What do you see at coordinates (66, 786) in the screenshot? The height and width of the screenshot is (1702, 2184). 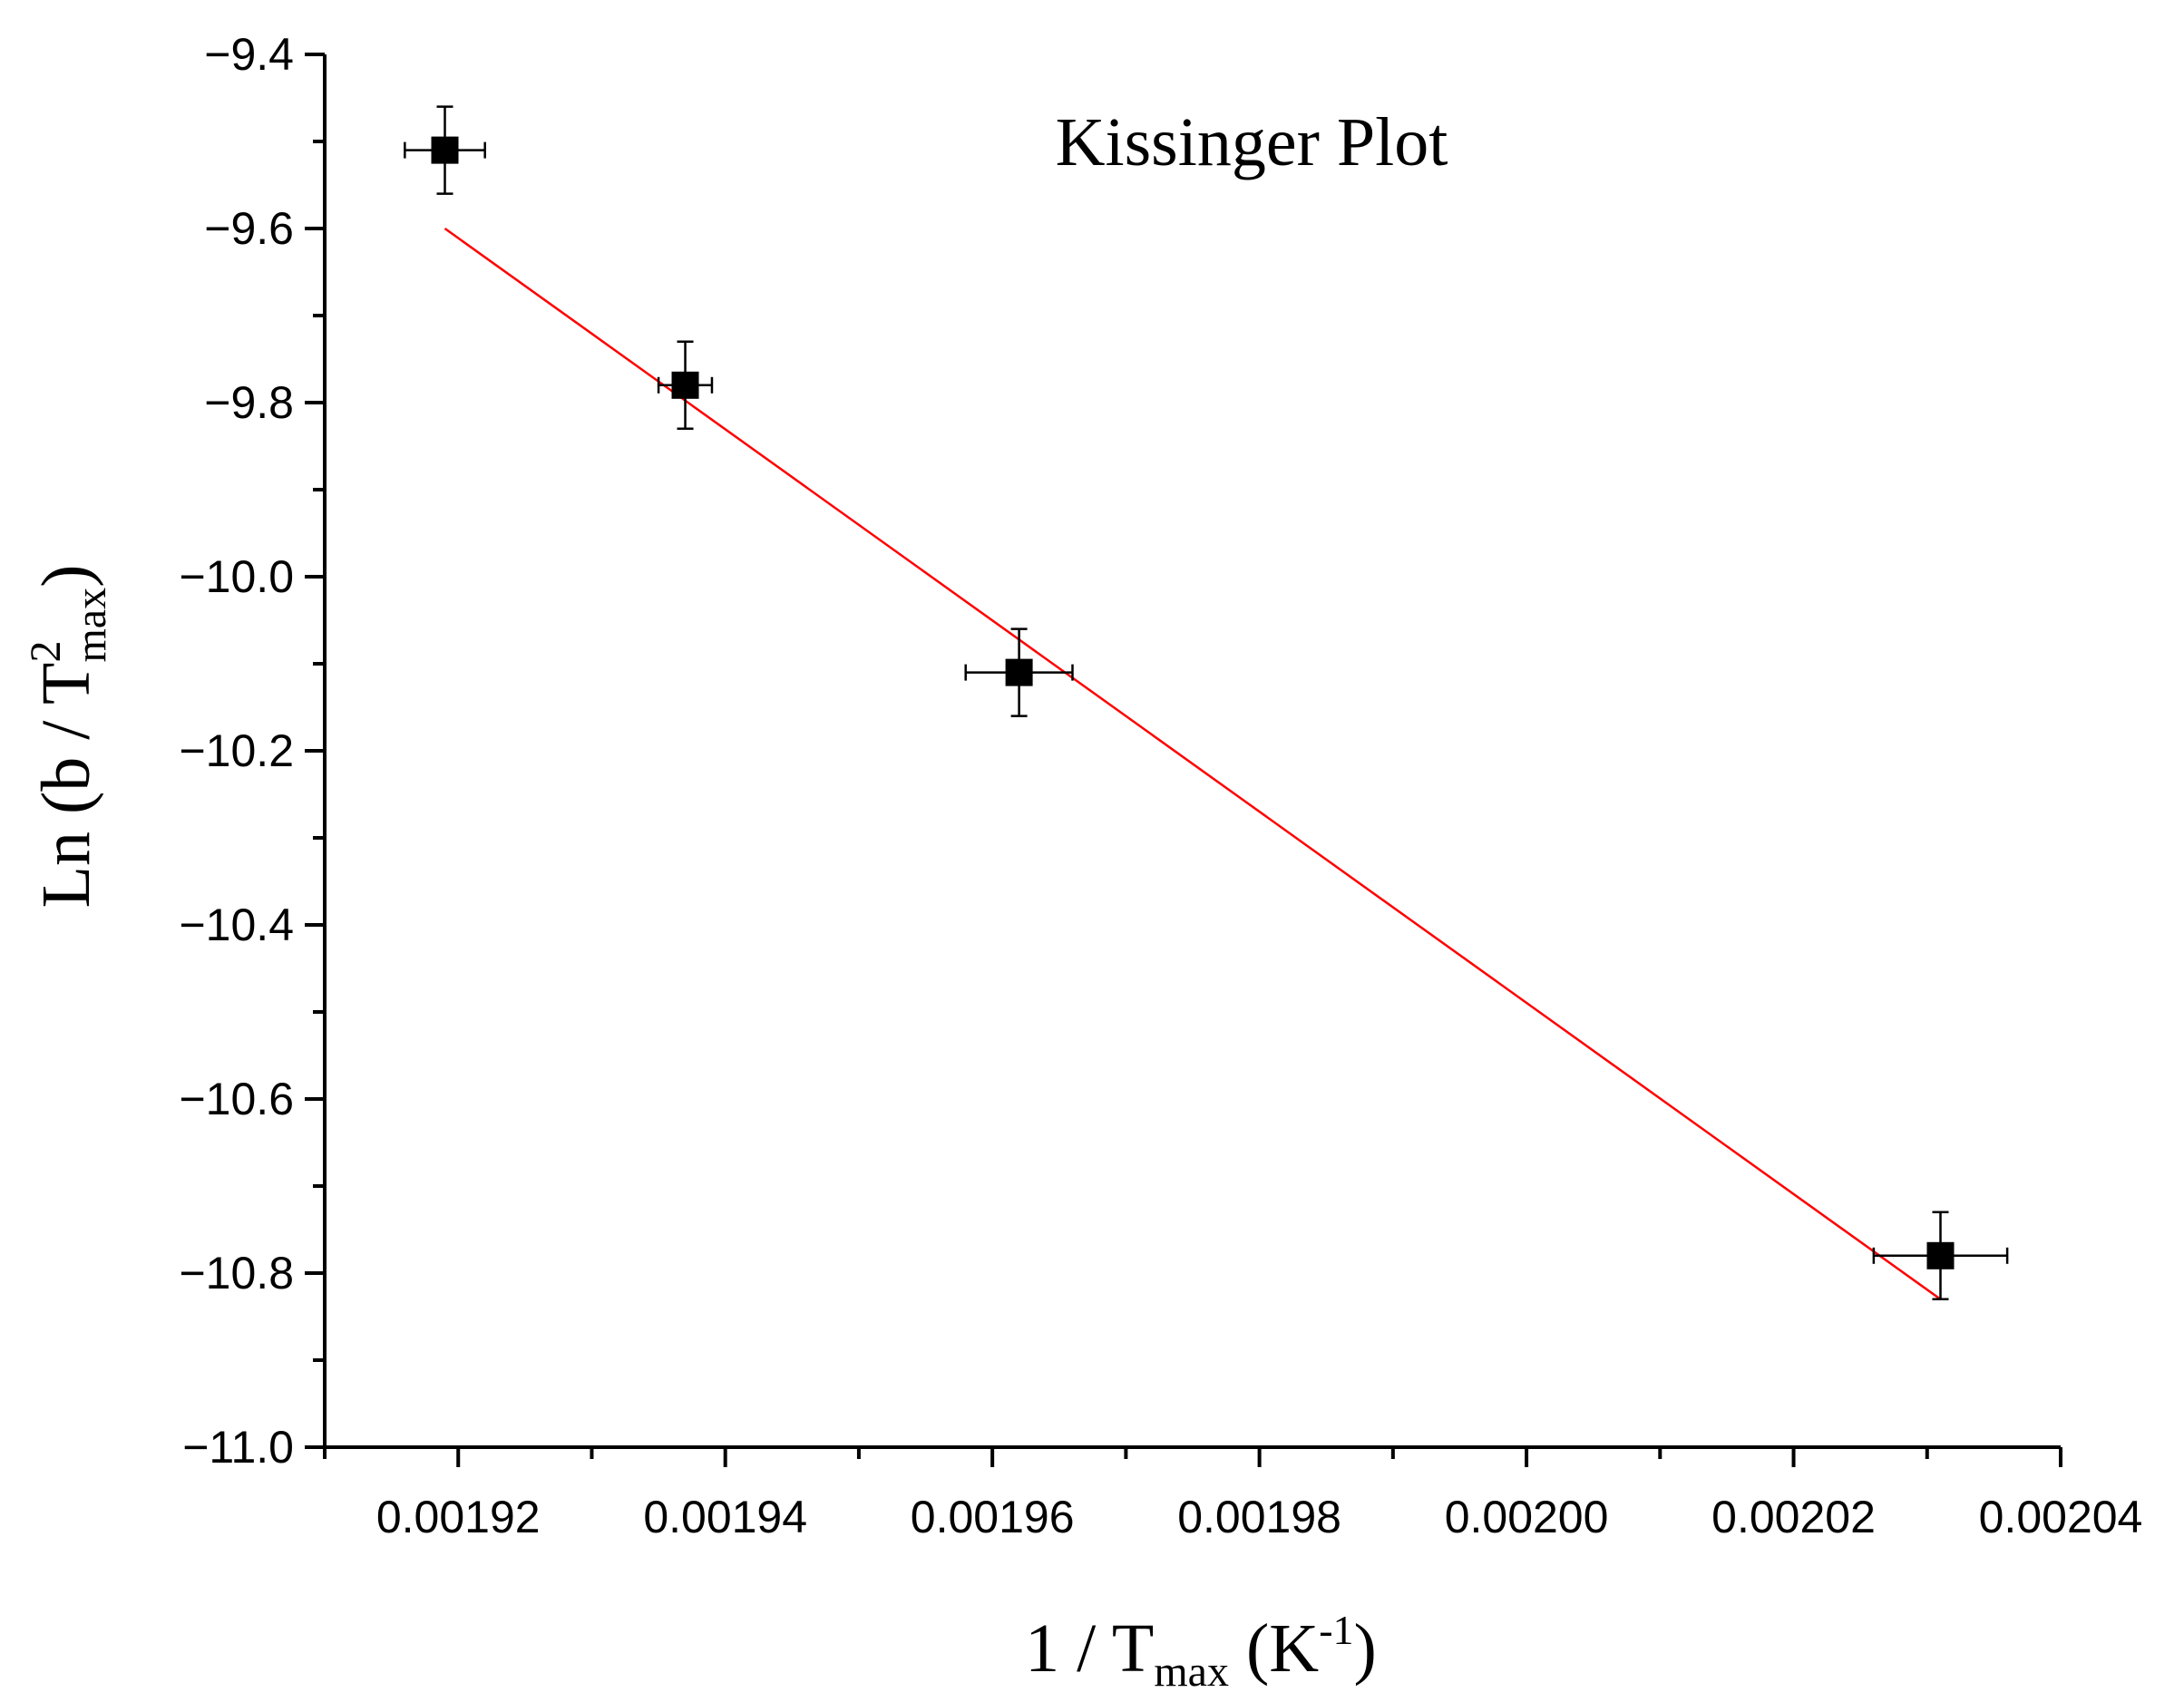 I see `y-label-prefix: Ln (b / T` at bounding box center [66, 786].